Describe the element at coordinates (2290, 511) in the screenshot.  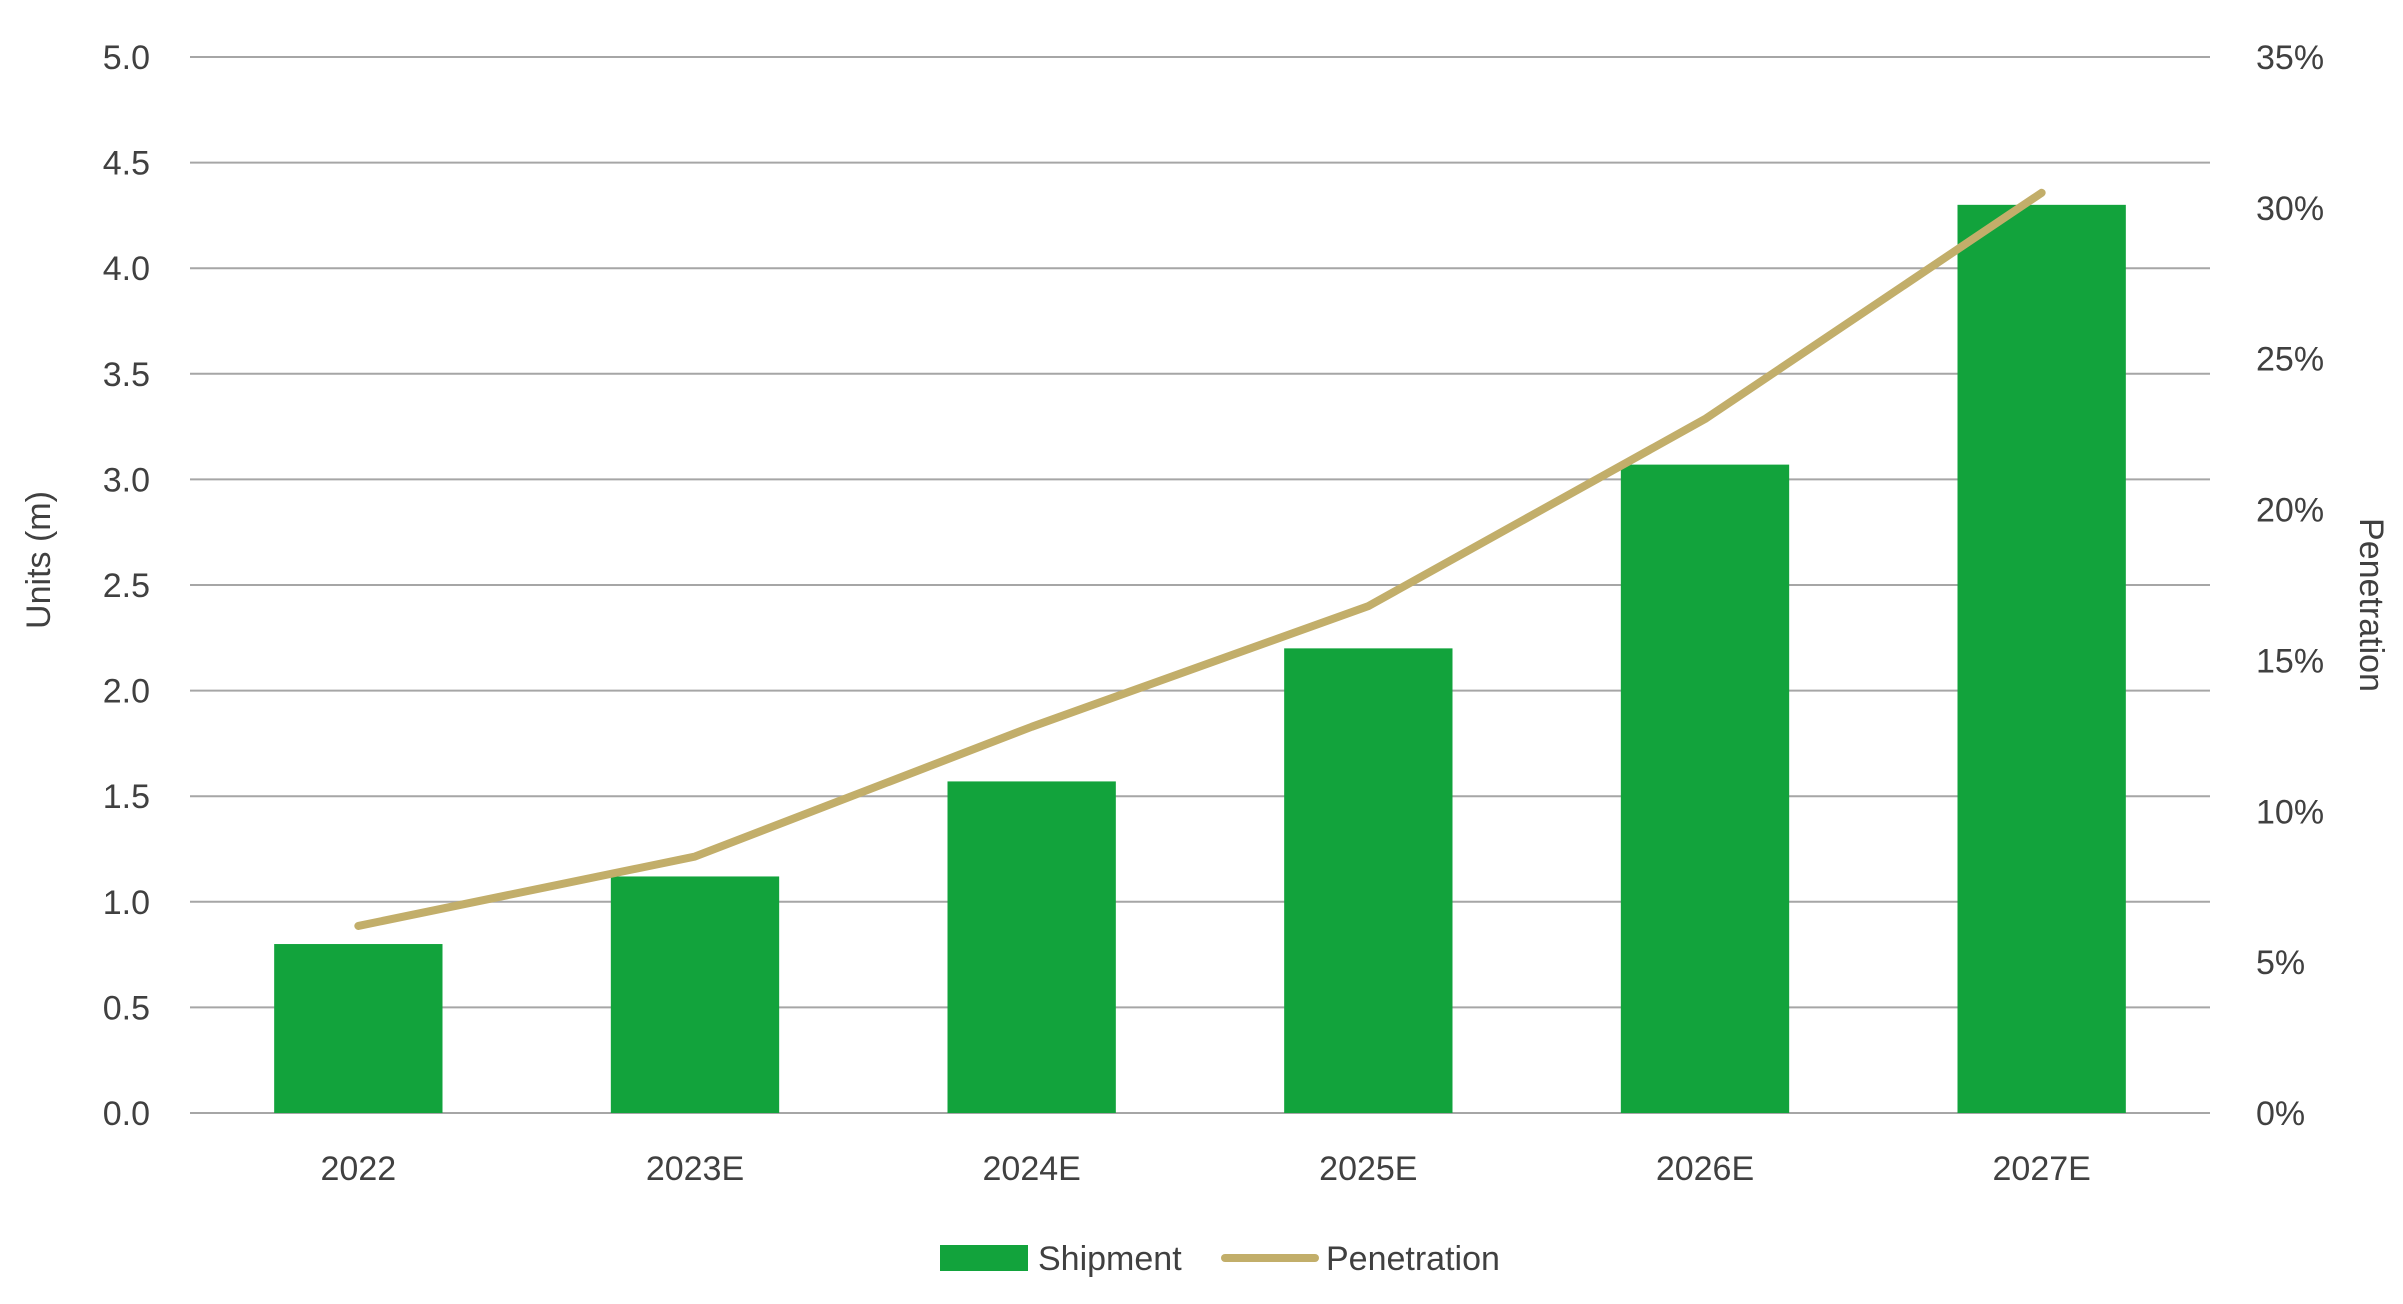
I see `right-axis-tick-label: 20%` at that location.